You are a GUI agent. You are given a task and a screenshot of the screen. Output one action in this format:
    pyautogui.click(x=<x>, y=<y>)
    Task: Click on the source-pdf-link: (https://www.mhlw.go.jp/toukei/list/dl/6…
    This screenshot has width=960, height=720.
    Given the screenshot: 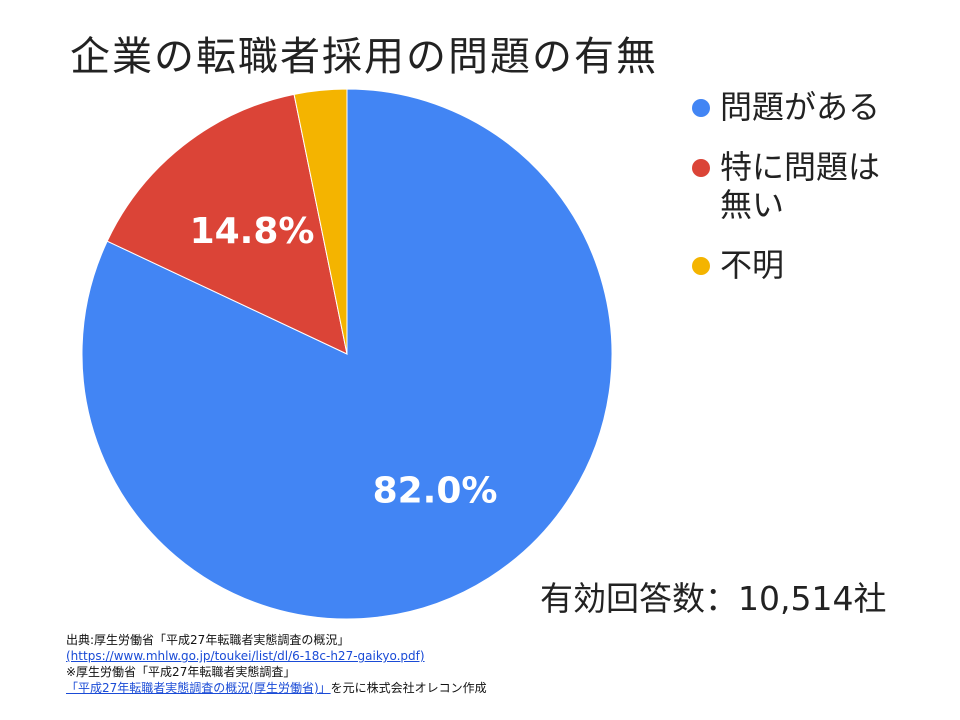 What is the action you would take?
    pyautogui.click(x=245, y=656)
    